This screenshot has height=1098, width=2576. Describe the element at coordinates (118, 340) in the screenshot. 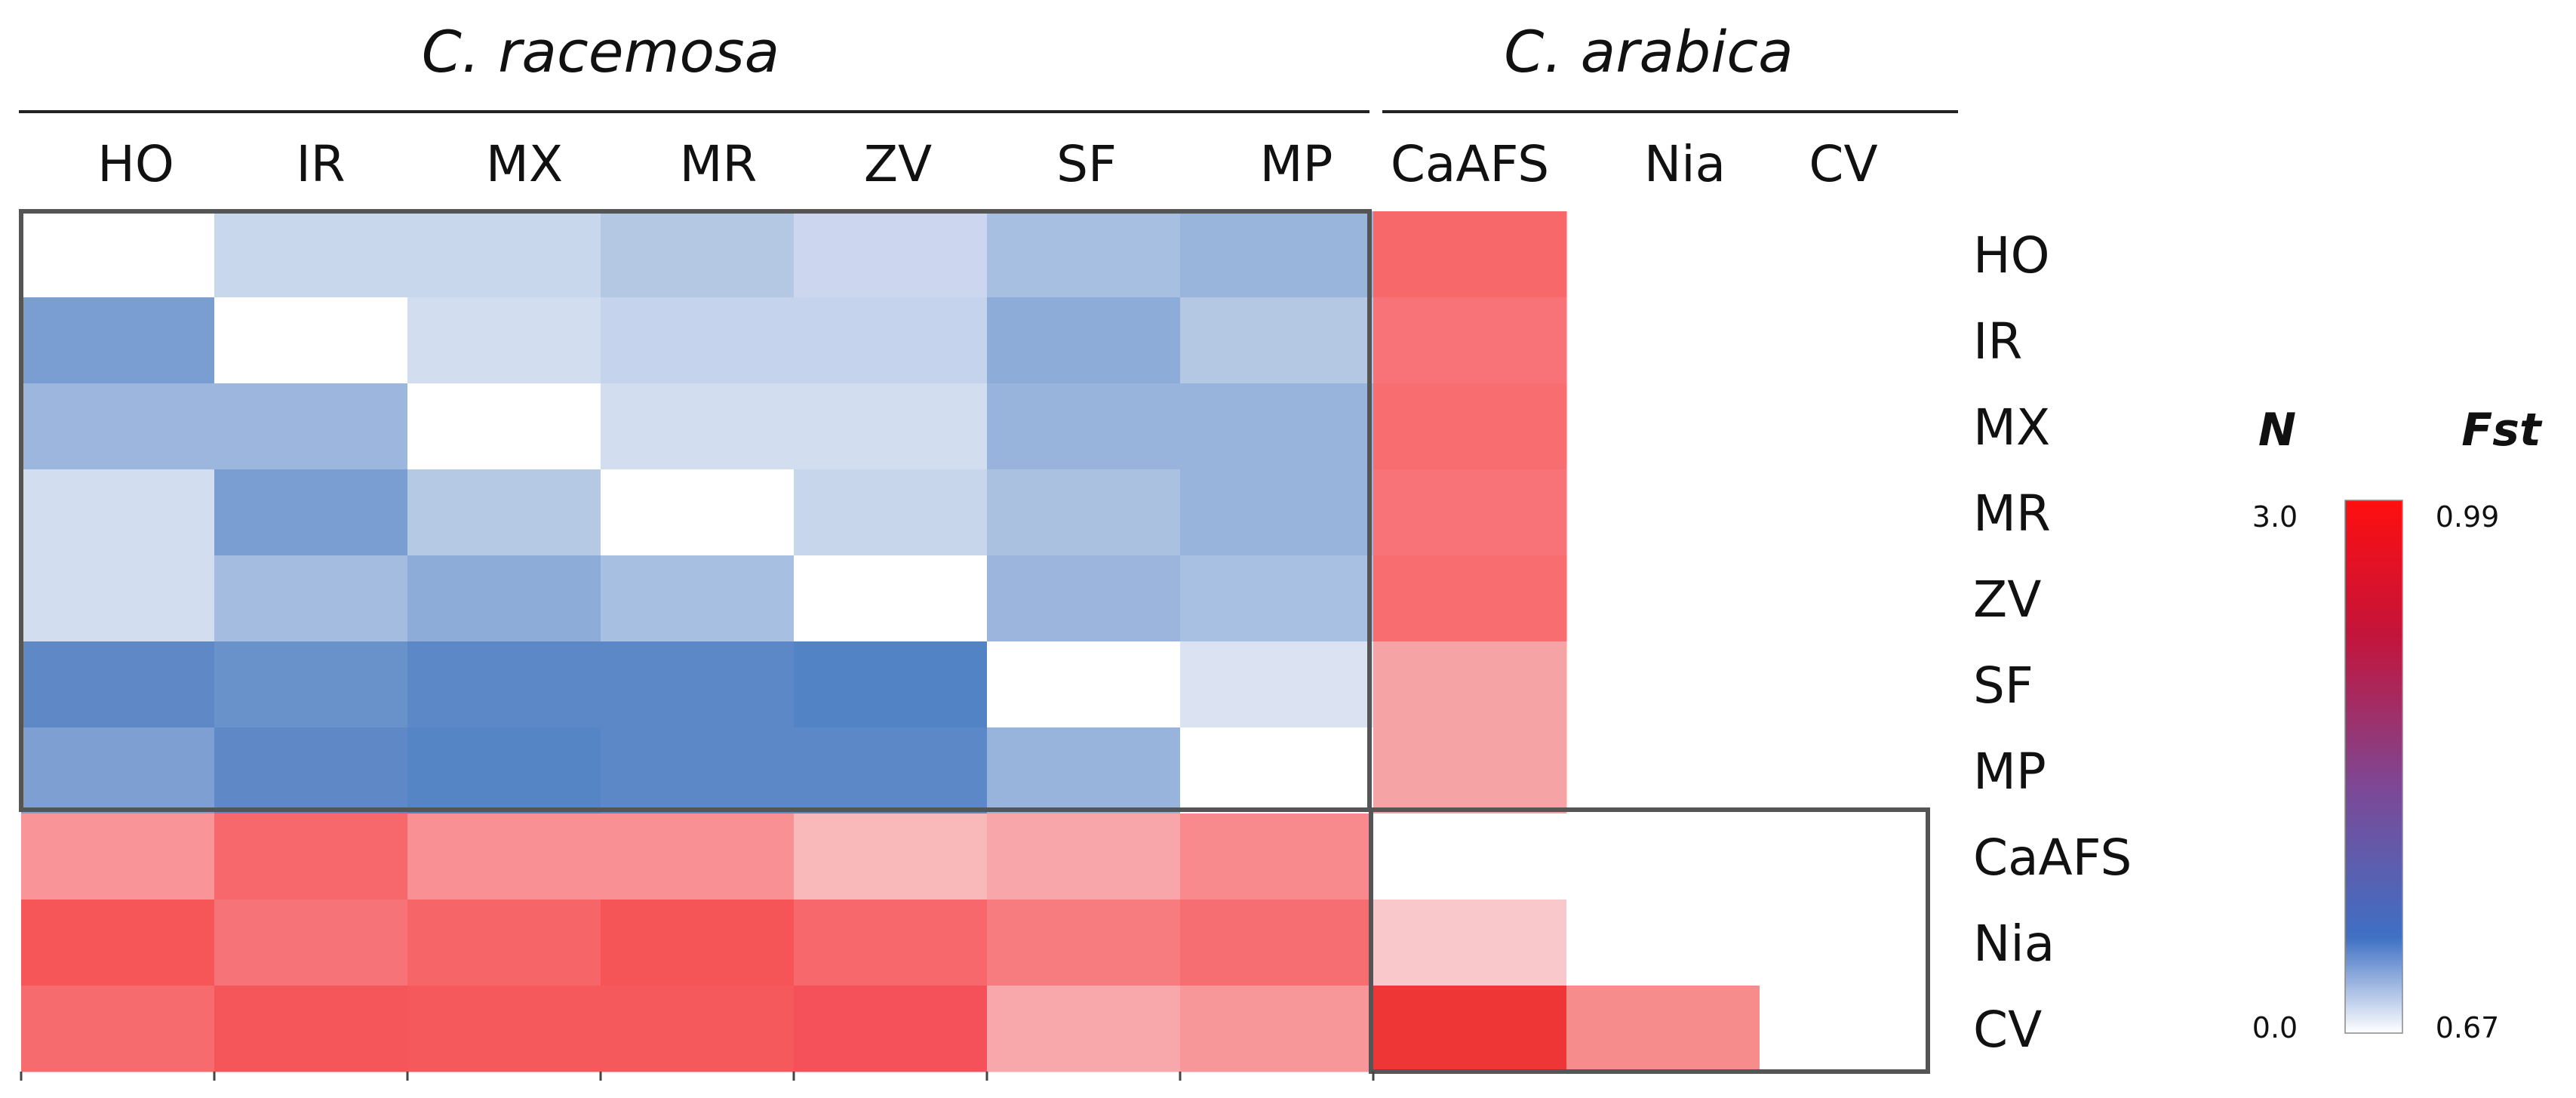

I see `heatmap-cell-IR-HO` at that location.